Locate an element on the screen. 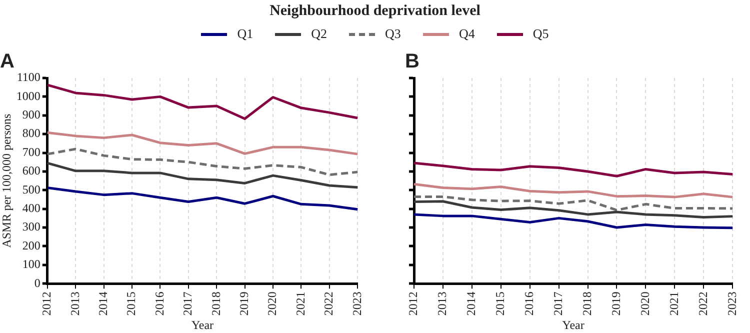  legend-label: Q5 is located at coordinates (540, 34).